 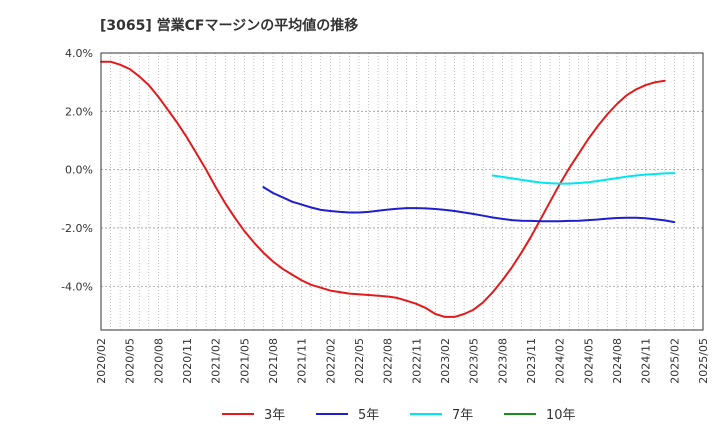 I want to click on x-tick-label: 2023/05, so click(x=474, y=361).